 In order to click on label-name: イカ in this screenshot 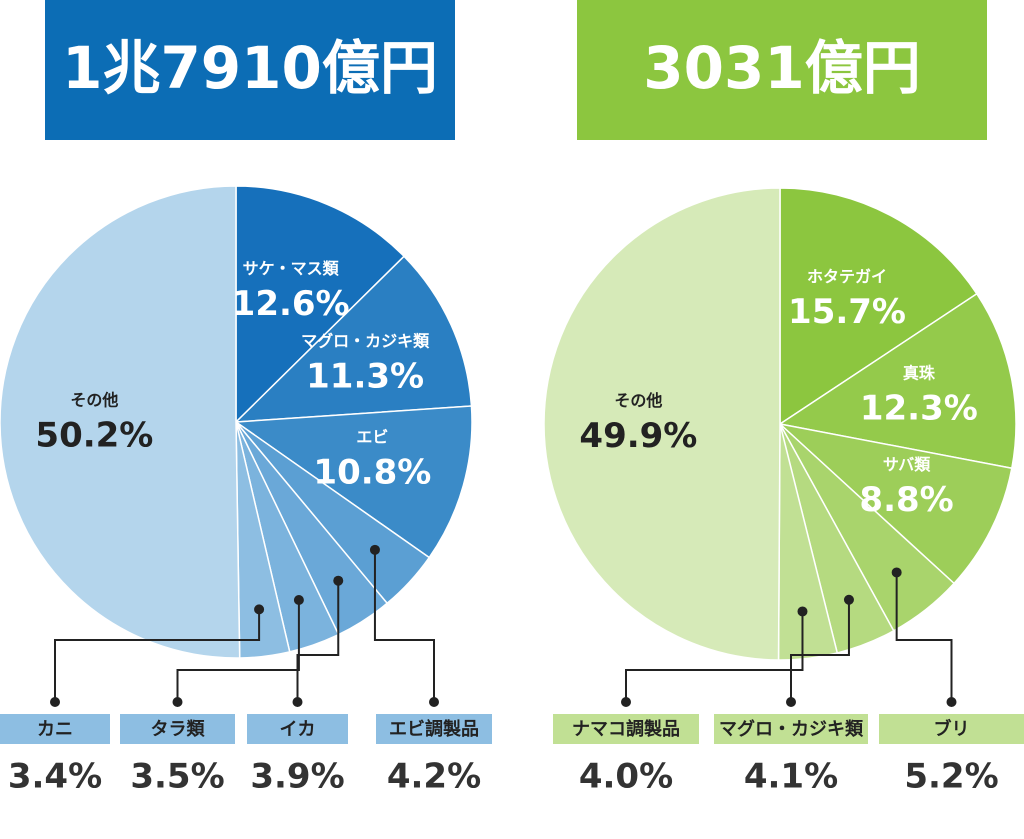, I will do `click(298, 729)`.